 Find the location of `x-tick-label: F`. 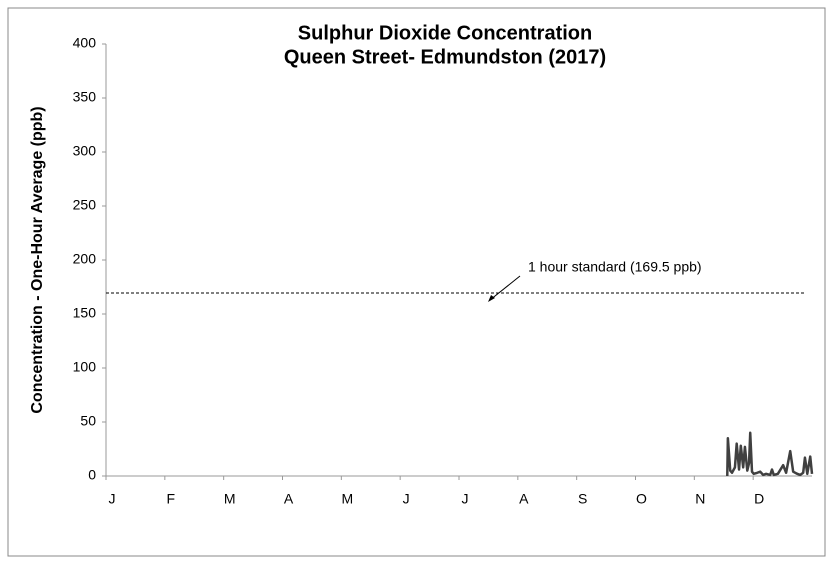

x-tick-label: F is located at coordinates (171, 499).